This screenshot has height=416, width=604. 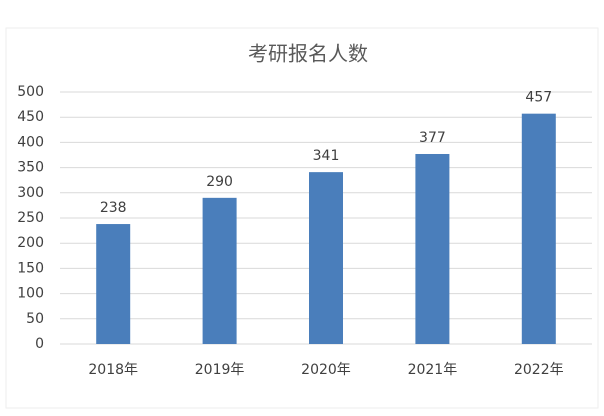 What do you see at coordinates (30, 243) in the screenshot?
I see `y-tick-label: 200` at bounding box center [30, 243].